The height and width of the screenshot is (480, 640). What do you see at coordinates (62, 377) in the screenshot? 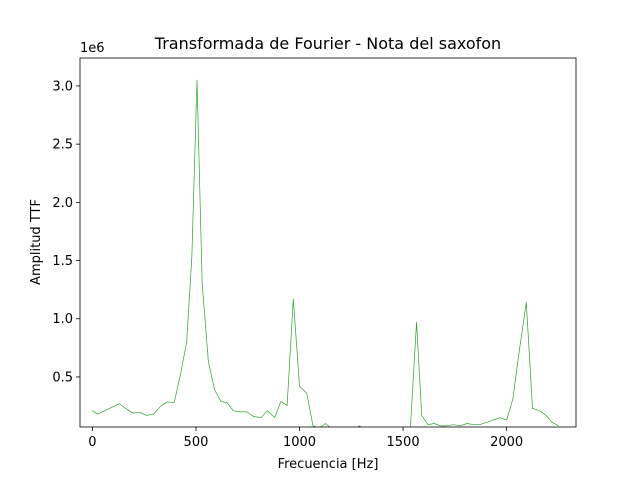
I see `y-tick-label: 0.5` at bounding box center [62, 377].